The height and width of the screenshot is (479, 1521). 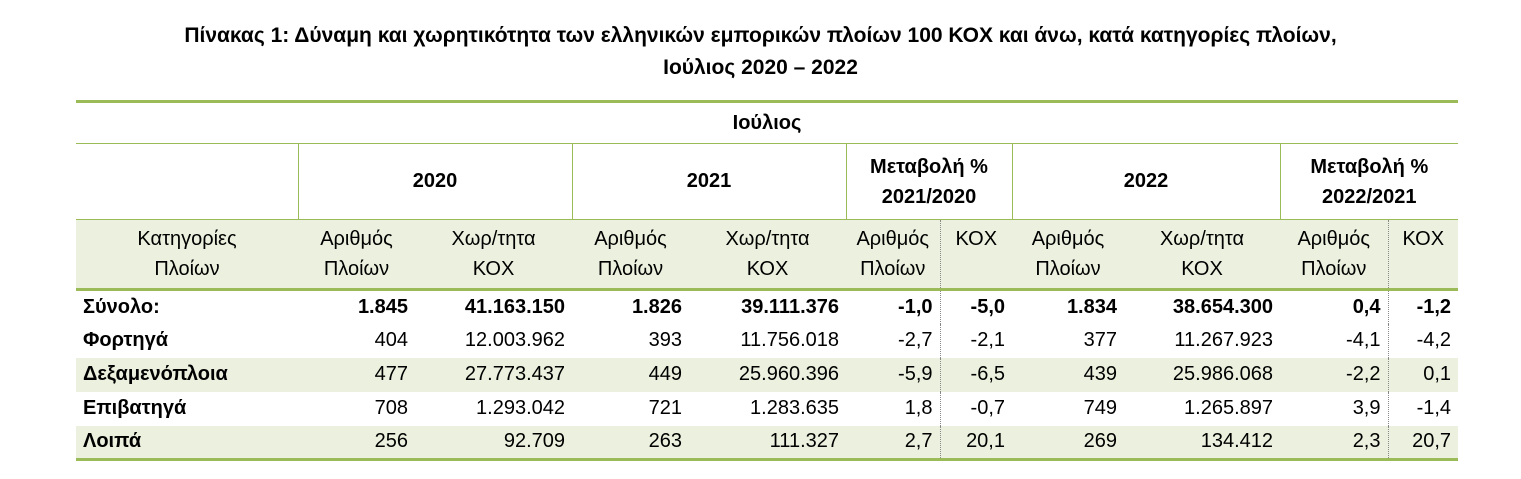 What do you see at coordinates (121, 306) in the screenshot?
I see `row-category: Σύνολο:` at bounding box center [121, 306].